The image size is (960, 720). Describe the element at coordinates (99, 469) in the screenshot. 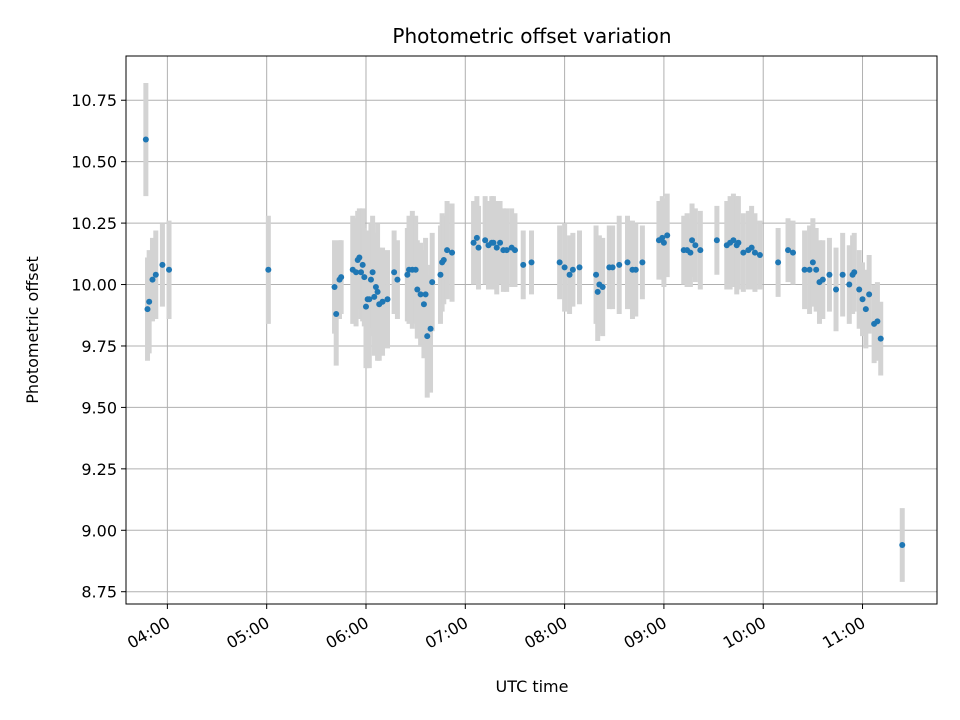

I see `y-tick-label: 9.25` at that location.